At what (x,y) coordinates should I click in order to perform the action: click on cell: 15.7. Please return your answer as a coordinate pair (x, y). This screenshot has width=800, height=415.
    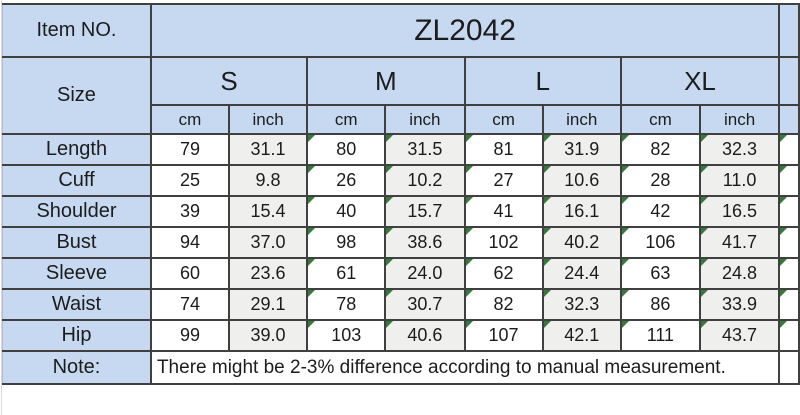
    Looking at the image, I should click on (425, 211).